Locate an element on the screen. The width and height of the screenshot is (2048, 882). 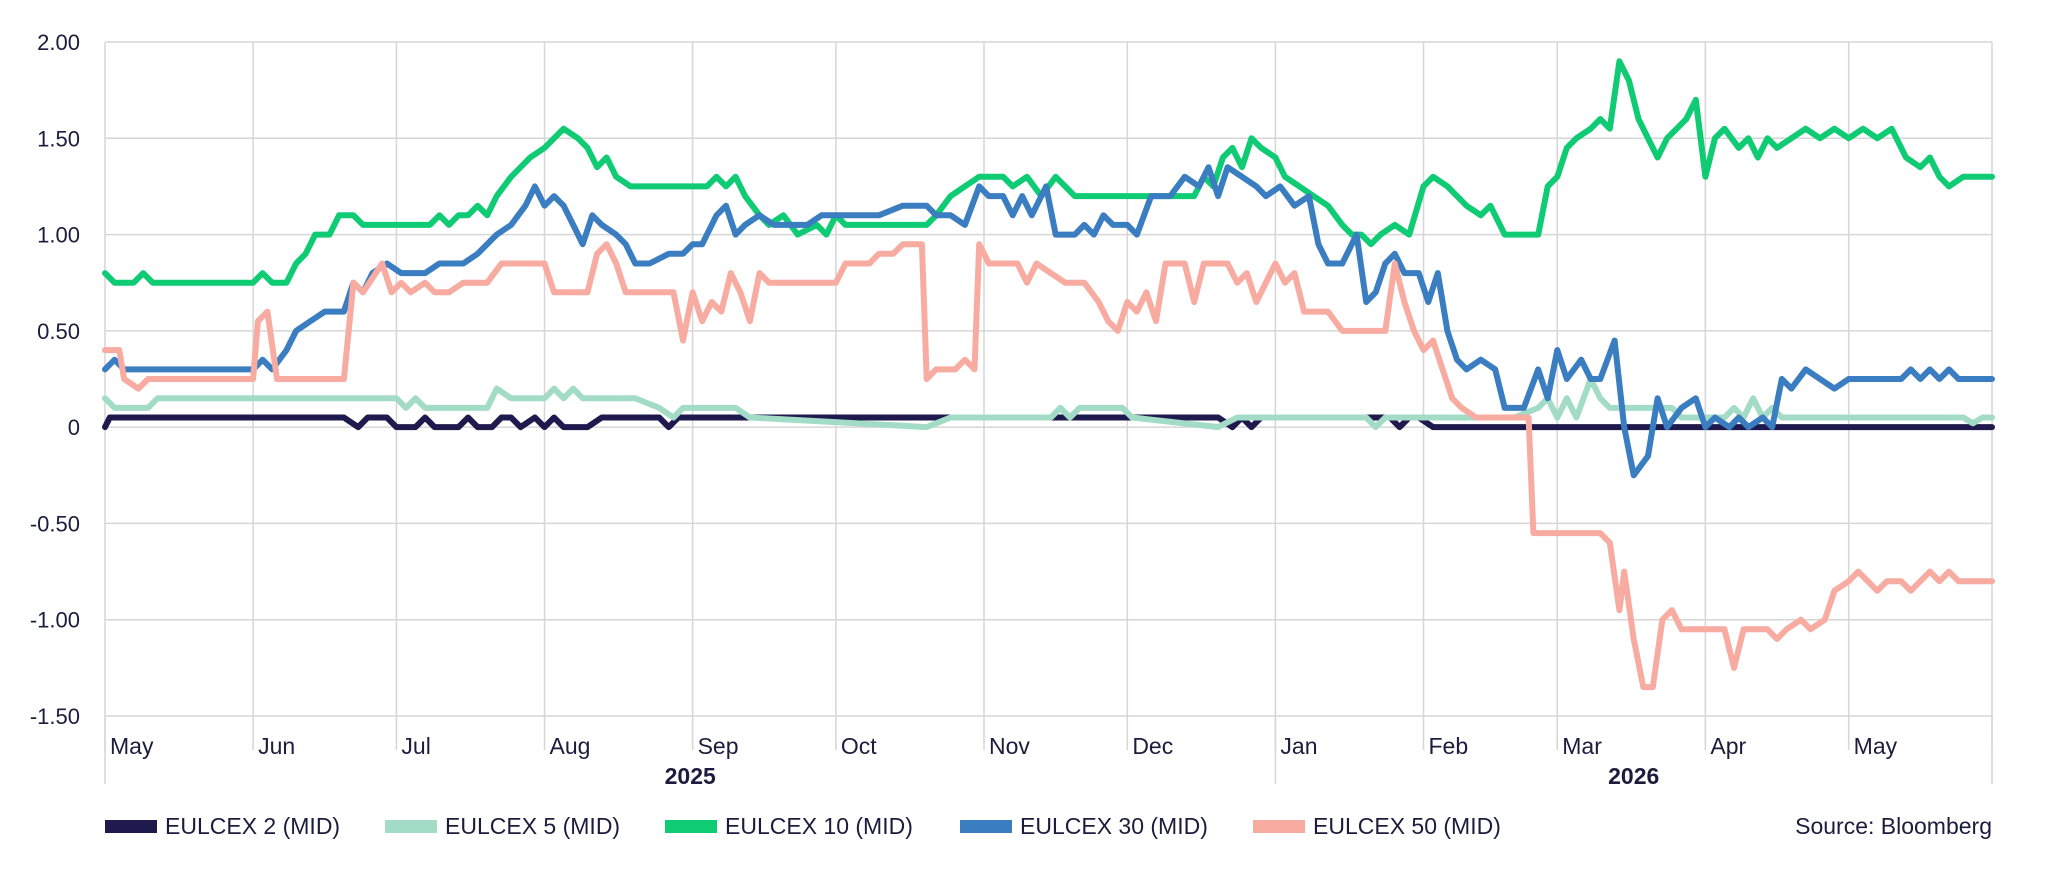
x-tick-label: Sep is located at coordinates (718, 746).